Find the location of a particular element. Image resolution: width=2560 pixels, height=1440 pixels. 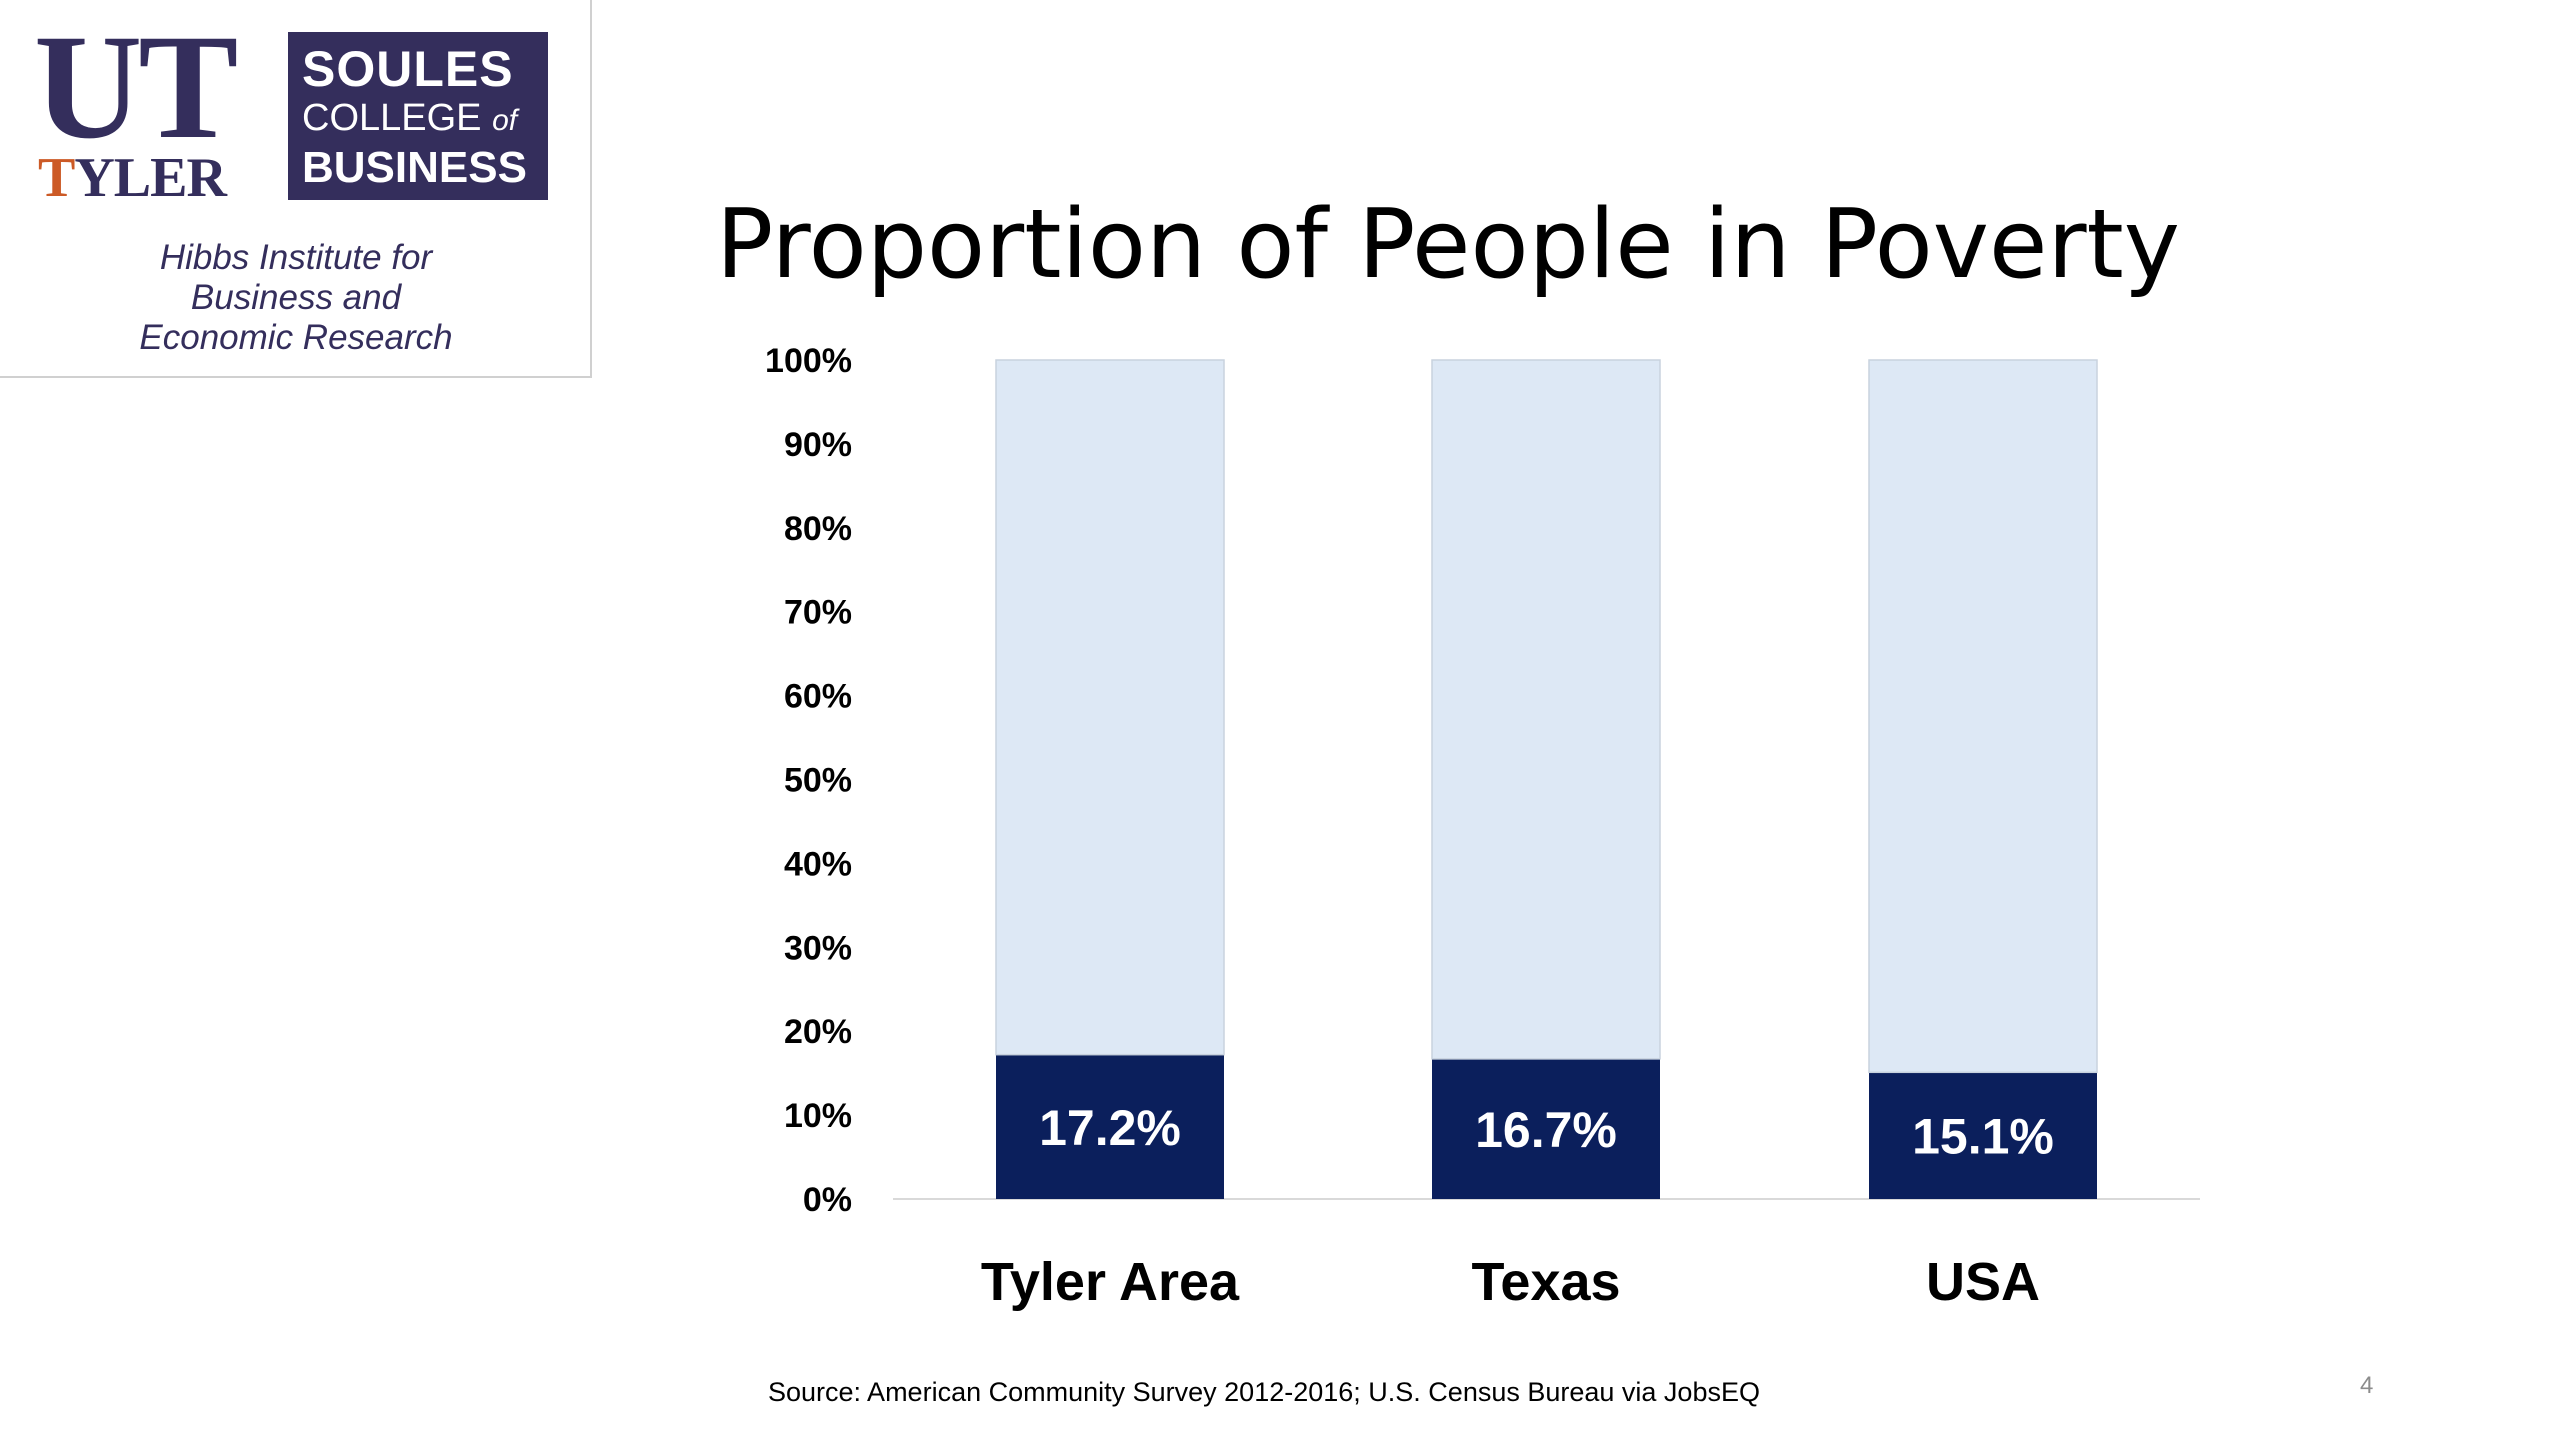

category-labels: Tyler Area Texas USA is located at coordinates (1510, 1282).